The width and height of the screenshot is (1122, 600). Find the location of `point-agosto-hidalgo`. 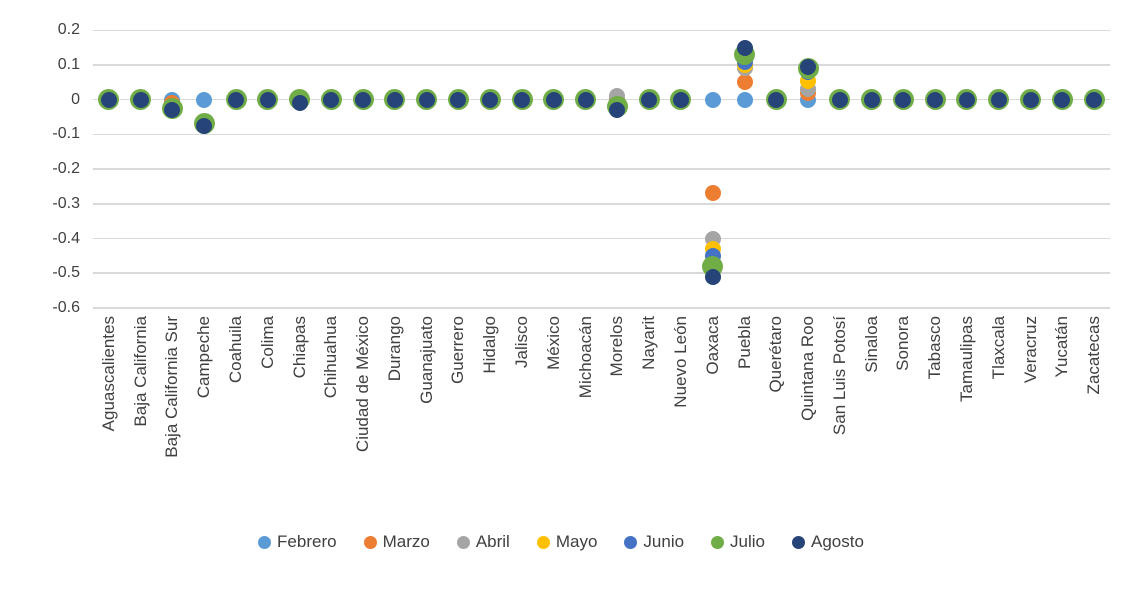

point-agosto-hidalgo is located at coordinates (490, 99).